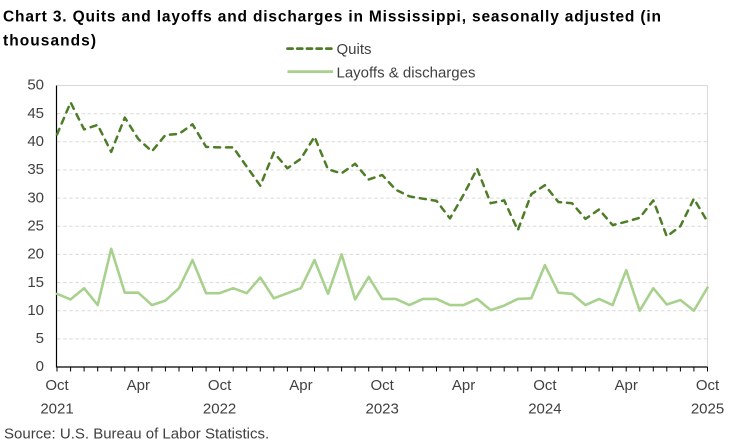 Image resolution: width=750 pixels, height=446 pixels. Describe the element at coordinates (35, 254) in the screenshot. I see `svg-text: 20` at that location.